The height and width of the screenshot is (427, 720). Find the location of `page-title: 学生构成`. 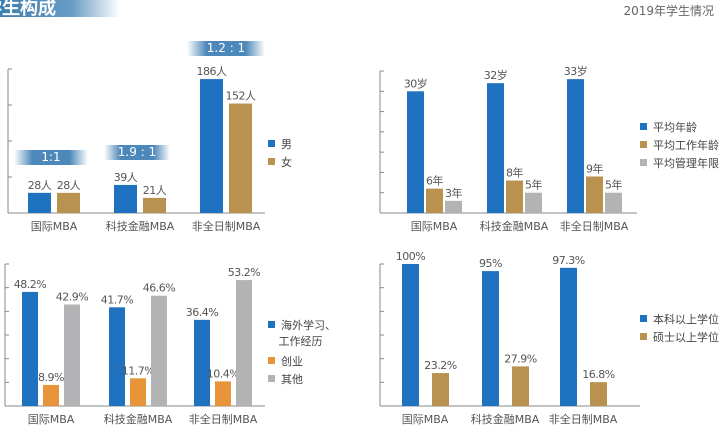

page-title: 学生构成 is located at coordinates (28, 9).